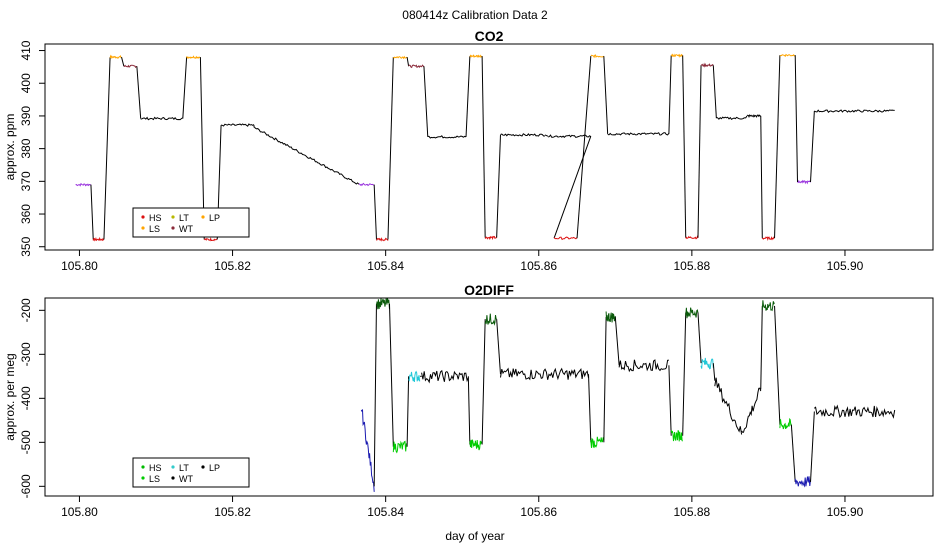  Describe the element at coordinates (489, 36) in the screenshot. I see `panel-title: CO2` at that location.